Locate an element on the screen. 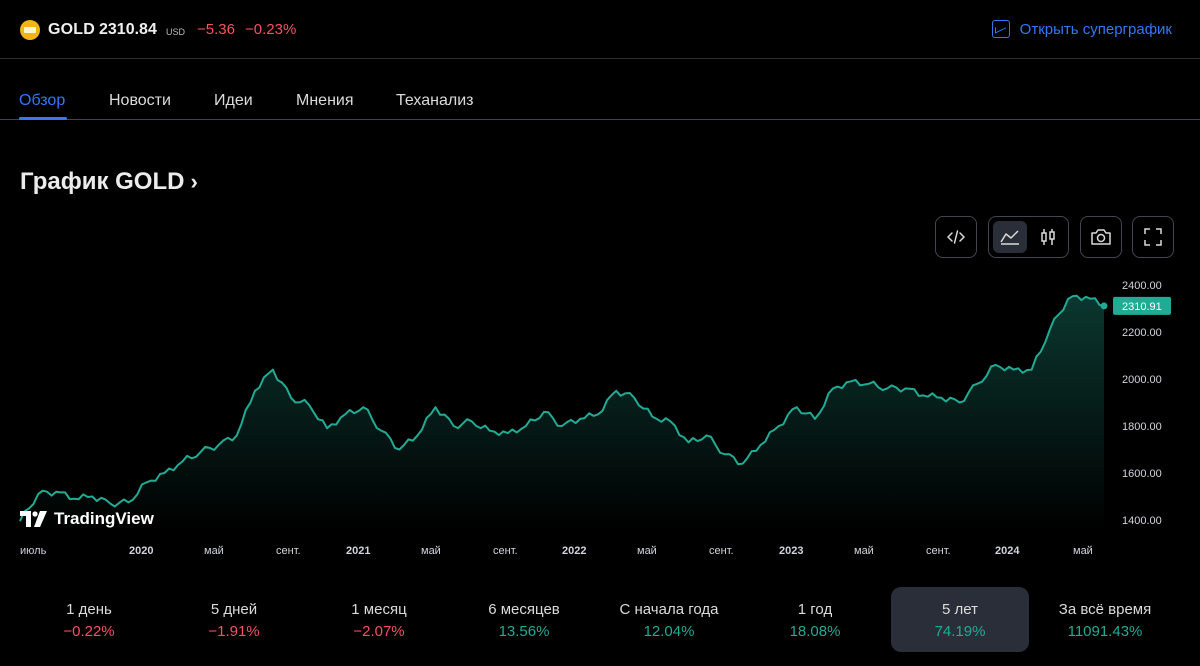 The height and width of the screenshot is (666, 1200). chart-line-icon is located at coordinates (1000, 29).